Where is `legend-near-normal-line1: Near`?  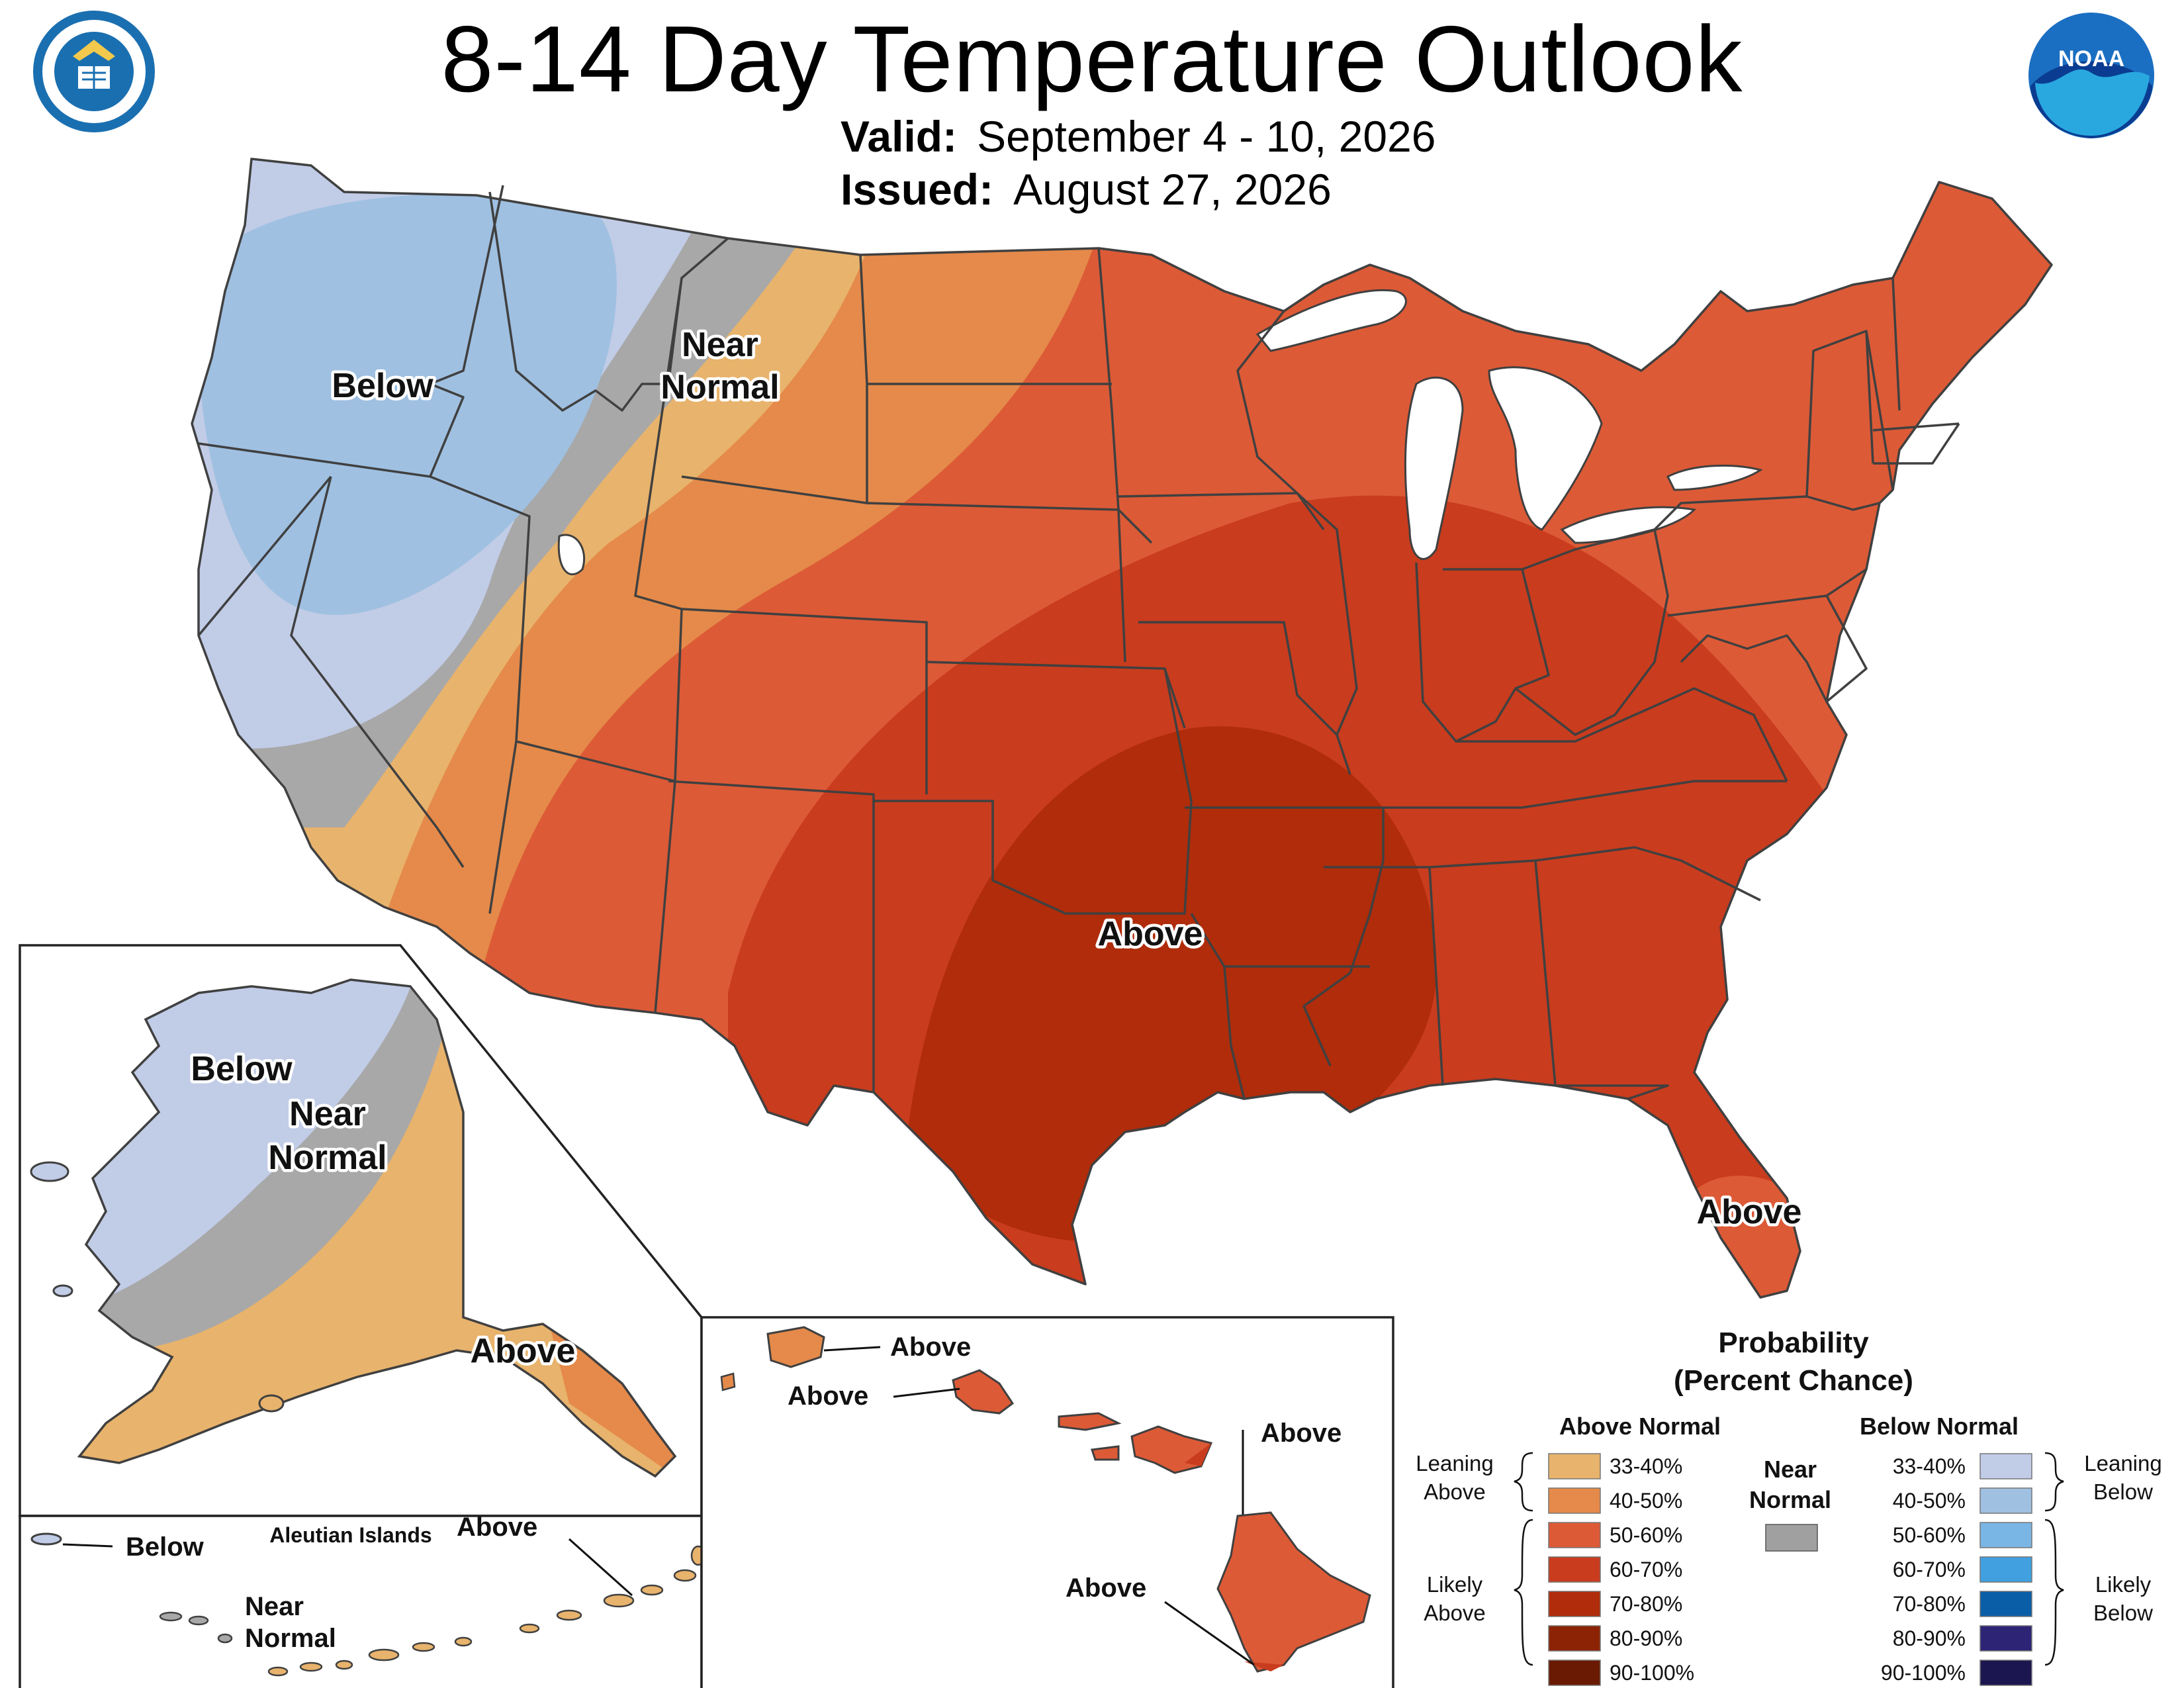 legend-near-normal-line1: Near is located at coordinates (1790, 1469).